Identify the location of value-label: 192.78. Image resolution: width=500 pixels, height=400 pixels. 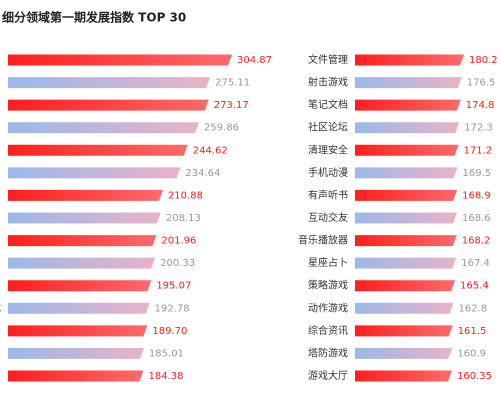
(172, 308).